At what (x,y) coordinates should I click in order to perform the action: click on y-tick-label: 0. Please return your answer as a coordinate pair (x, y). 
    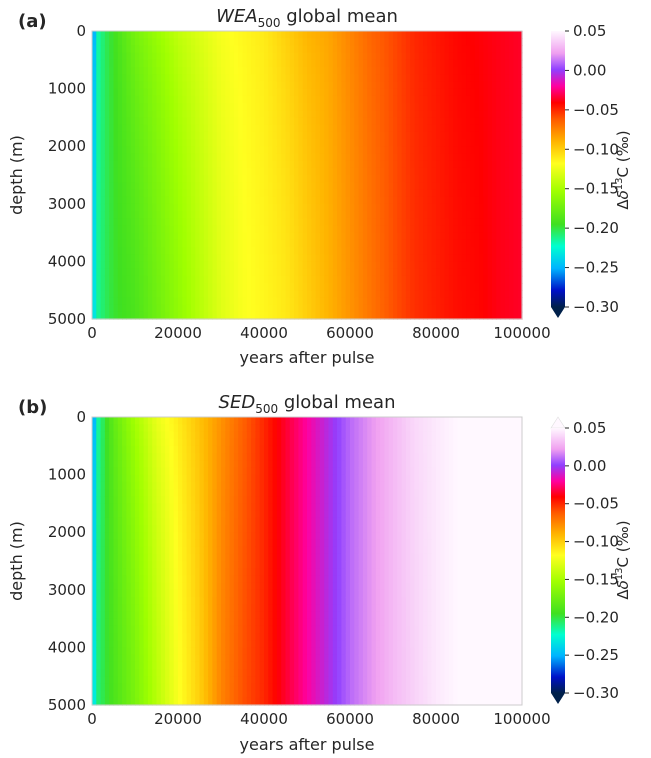
    Looking at the image, I should click on (81, 31).